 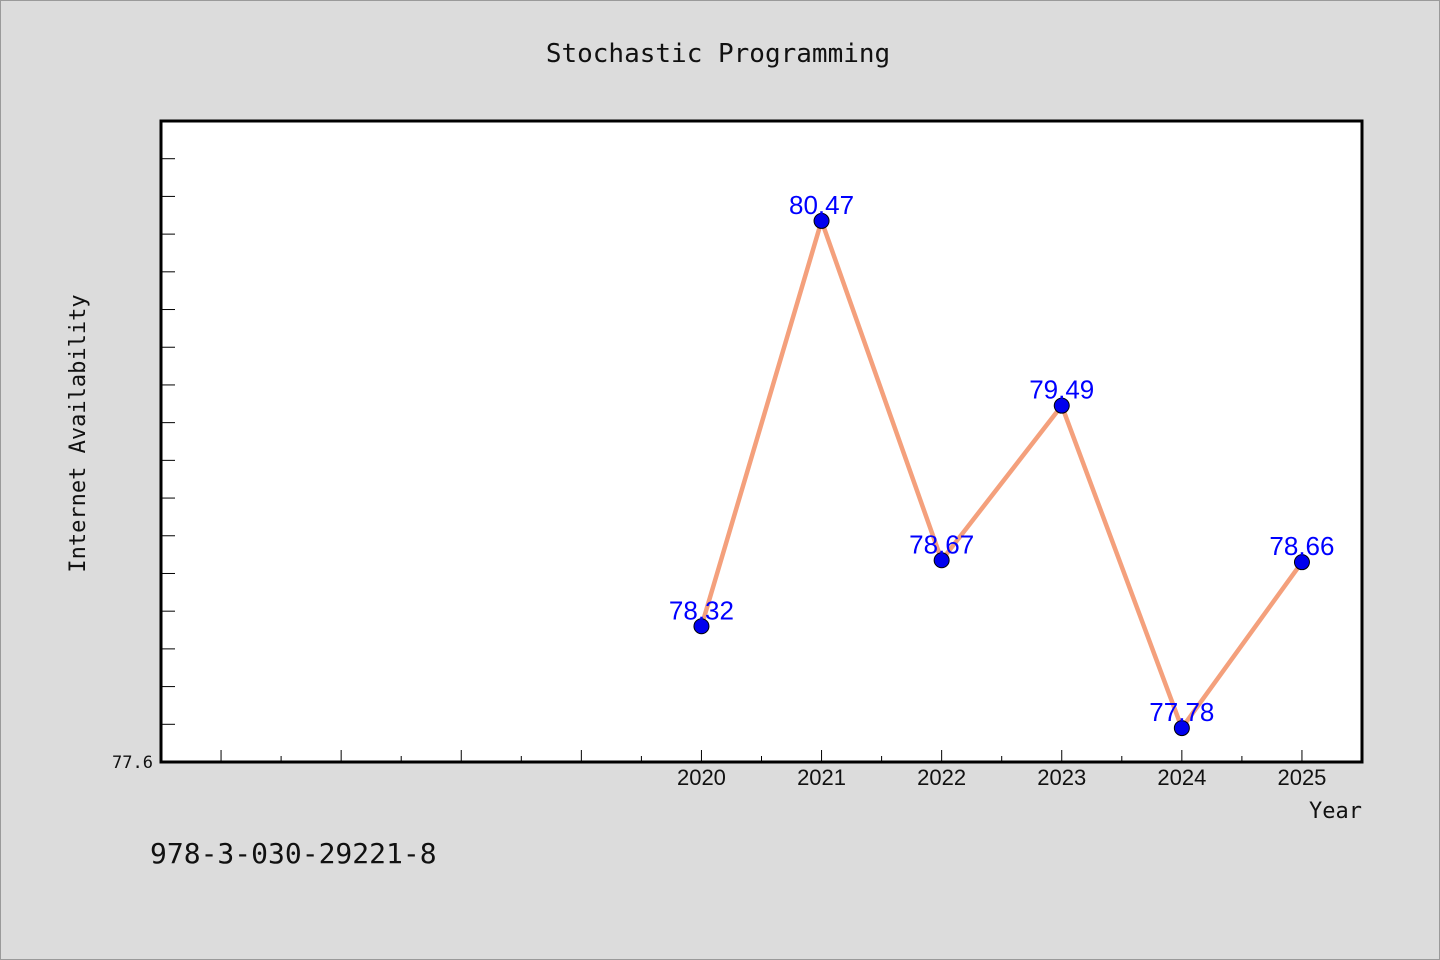 What do you see at coordinates (701, 610) in the screenshot?
I see `data-label: 78.32` at bounding box center [701, 610].